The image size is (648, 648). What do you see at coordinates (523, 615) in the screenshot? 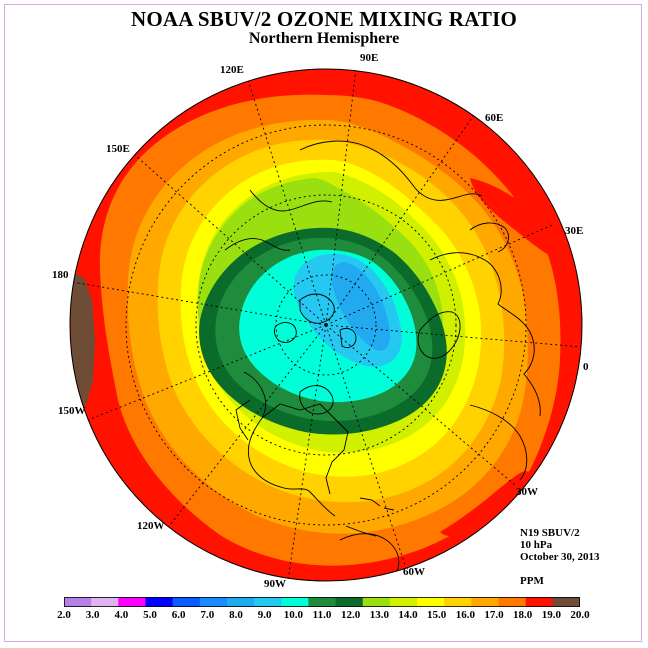
I see `colorbar-tick-label: 18.0` at bounding box center [523, 615].